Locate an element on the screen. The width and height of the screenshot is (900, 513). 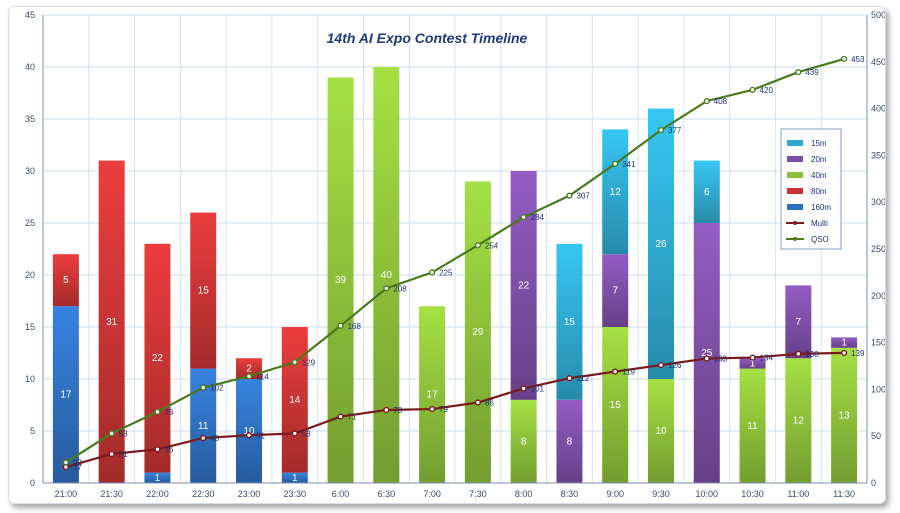
x-tick-label: 23:00 is located at coordinates (249, 494).